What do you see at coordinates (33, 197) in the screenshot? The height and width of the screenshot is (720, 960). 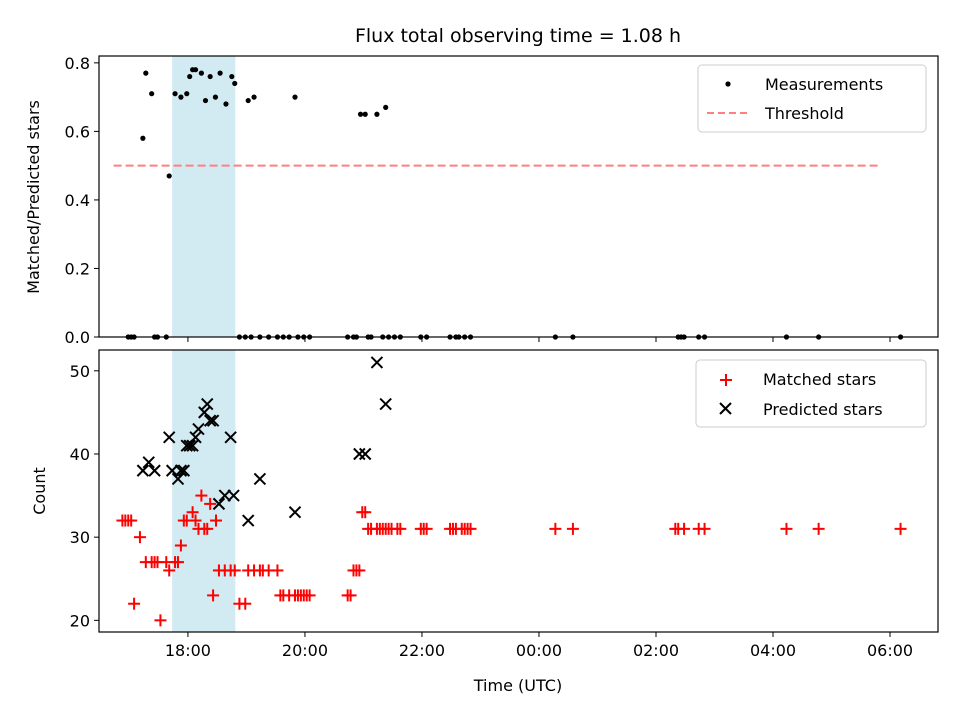 I see `top-y-axis-label: Matched/Predicted stars` at bounding box center [33, 197].